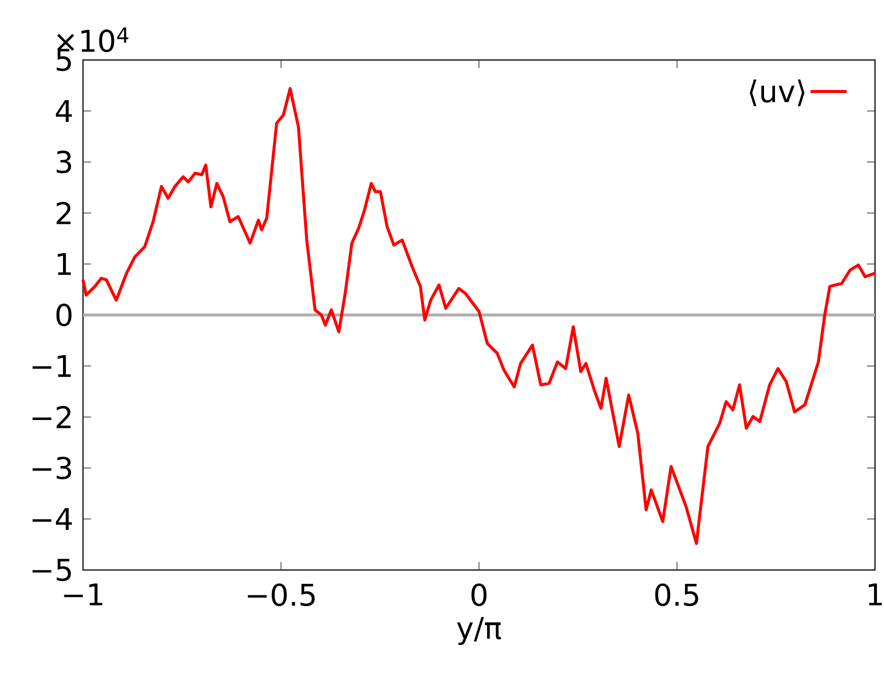  What do you see at coordinates (63, 213) in the screenshot?
I see `y-tick-label: 2` at bounding box center [63, 213].